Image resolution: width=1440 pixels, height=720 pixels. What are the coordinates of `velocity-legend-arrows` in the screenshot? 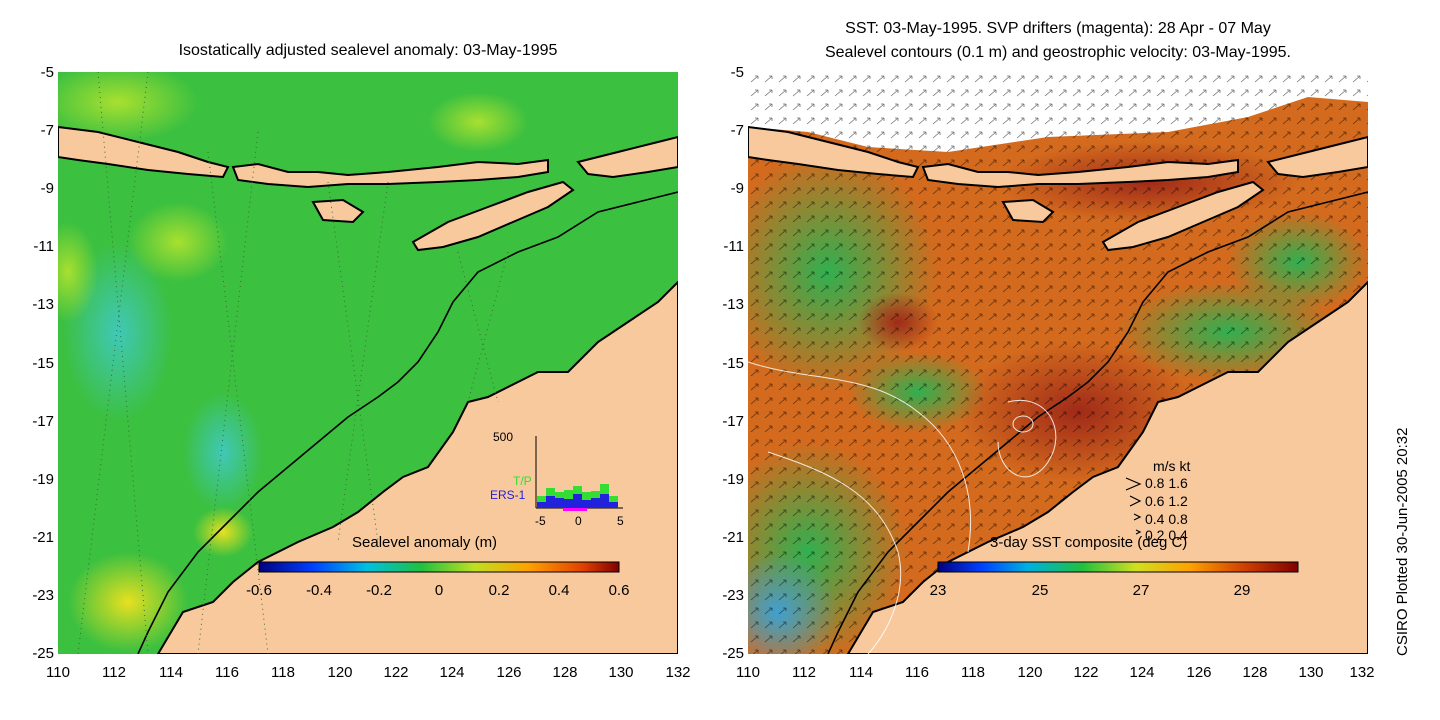 It's located at (1133, 506).